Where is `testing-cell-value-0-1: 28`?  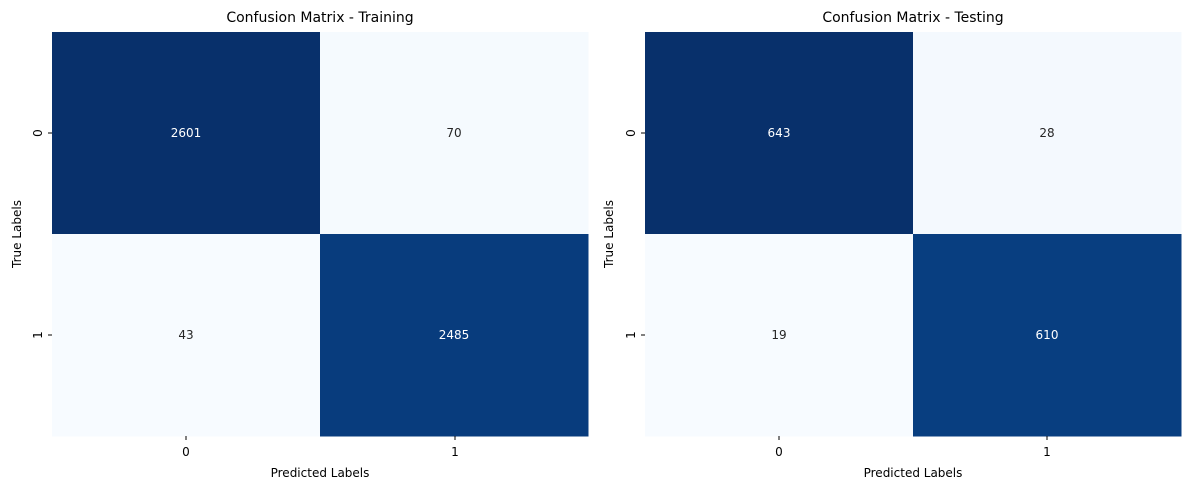 testing-cell-value-0-1: 28 is located at coordinates (1046, 133).